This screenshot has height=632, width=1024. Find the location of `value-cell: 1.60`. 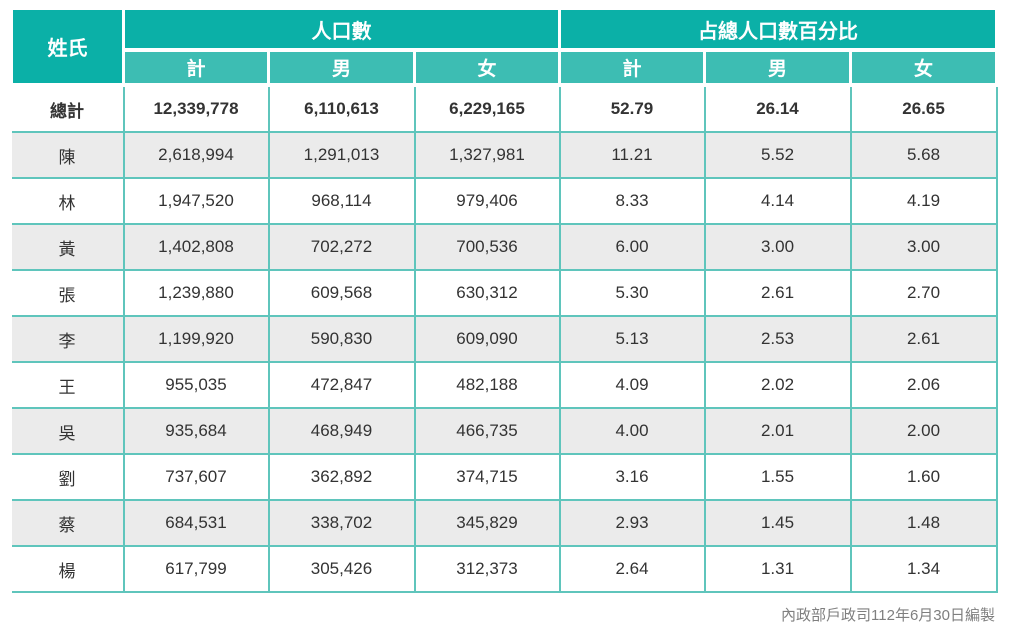

value-cell: 1.60 is located at coordinates (923, 477).